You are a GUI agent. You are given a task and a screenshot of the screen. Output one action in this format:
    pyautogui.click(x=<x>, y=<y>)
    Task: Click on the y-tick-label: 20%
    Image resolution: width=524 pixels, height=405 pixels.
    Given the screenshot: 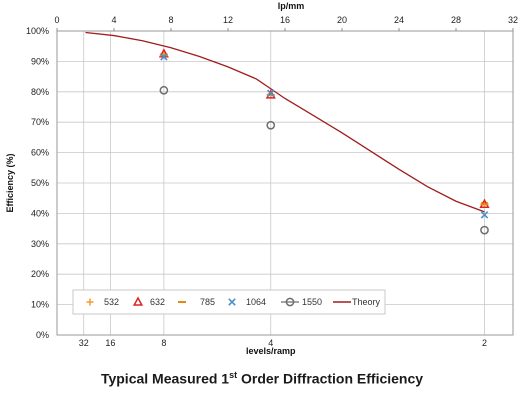 What is the action you would take?
    pyautogui.click(x=40, y=274)
    